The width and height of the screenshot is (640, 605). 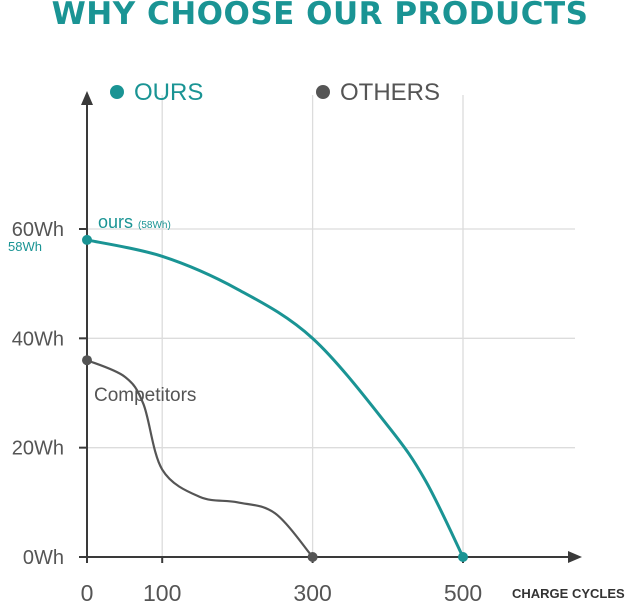 What do you see at coordinates (320, 16) in the screenshot?
I see `chart-title: WHY CHOOSE OUR PRODUCTS` at bounding box center [320, 16].